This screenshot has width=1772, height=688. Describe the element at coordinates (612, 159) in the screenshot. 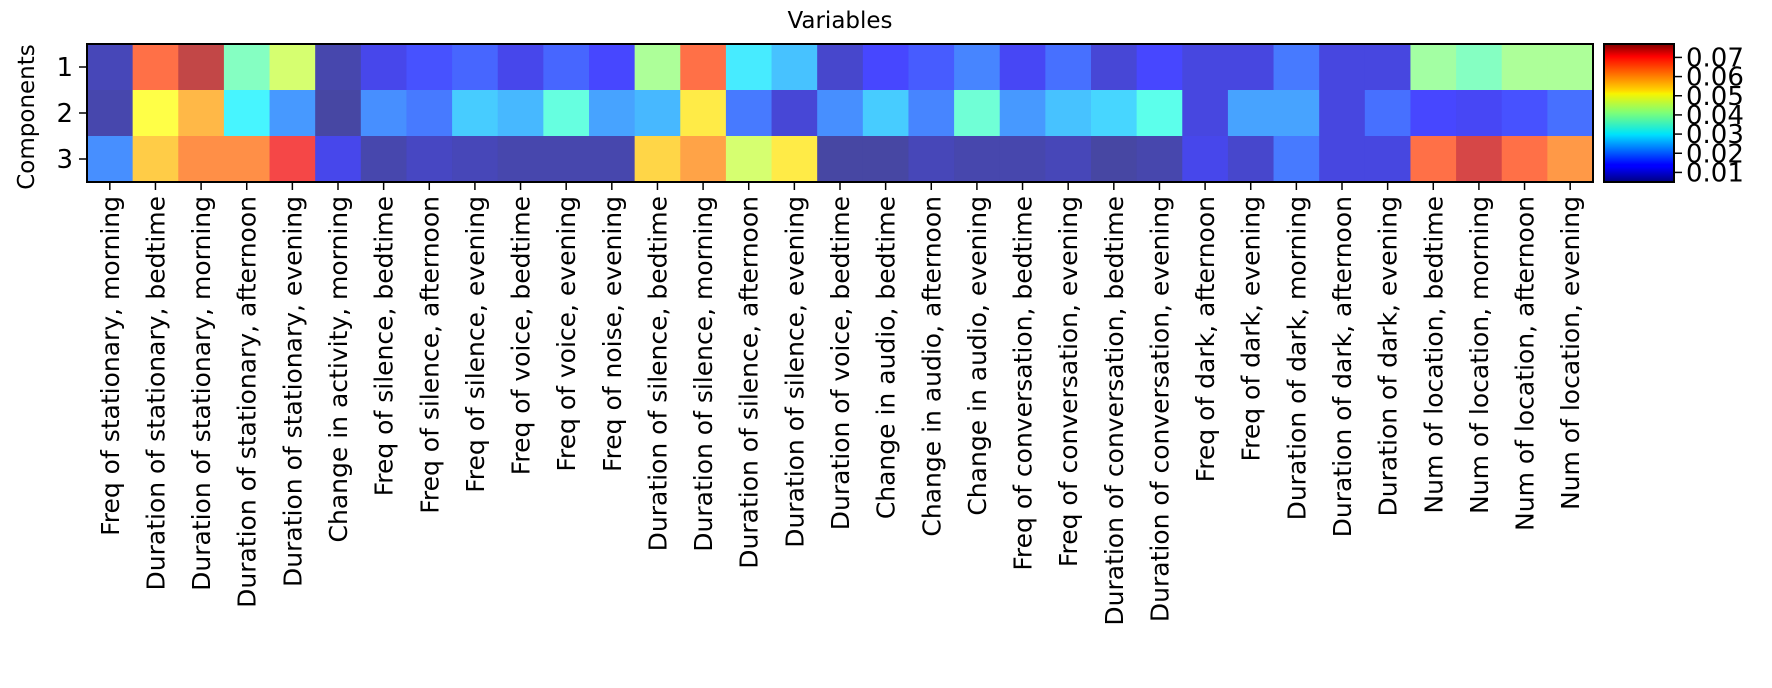

I see `heatmap-cell-r3-c12` at that location.